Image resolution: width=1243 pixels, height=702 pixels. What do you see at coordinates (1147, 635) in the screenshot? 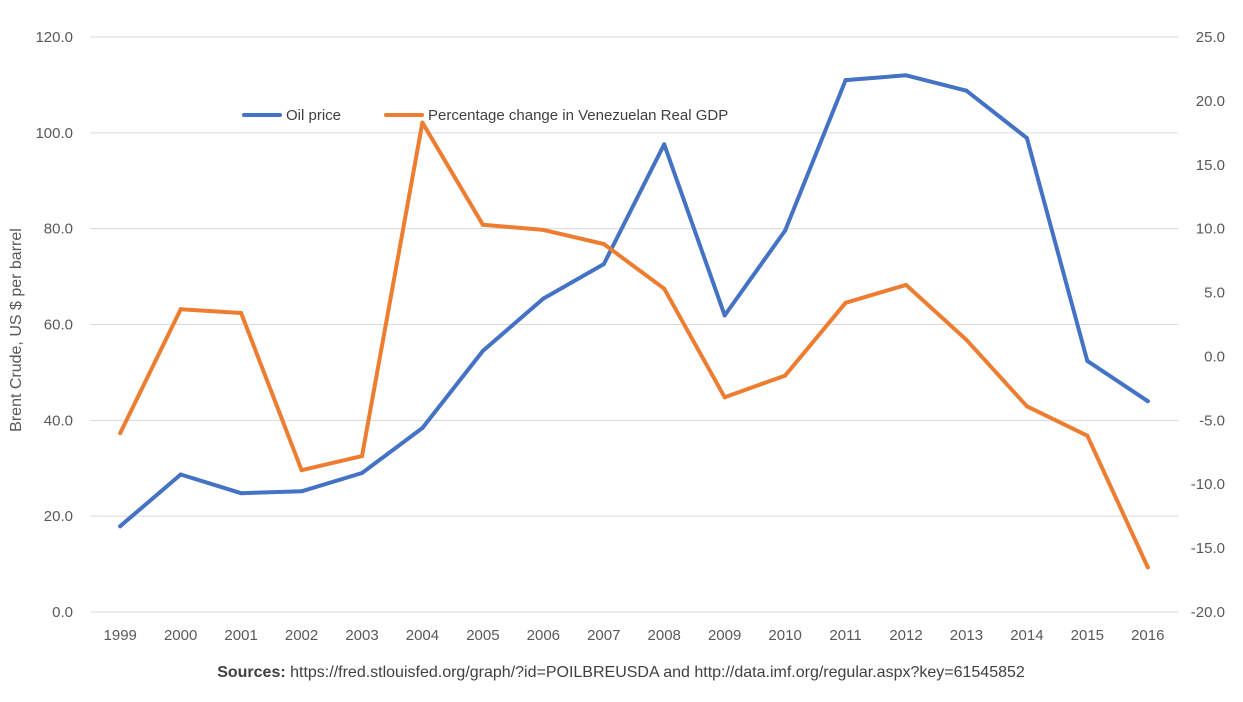
I see `x-tick-label: 2016` at bounding box center [1147, 635].